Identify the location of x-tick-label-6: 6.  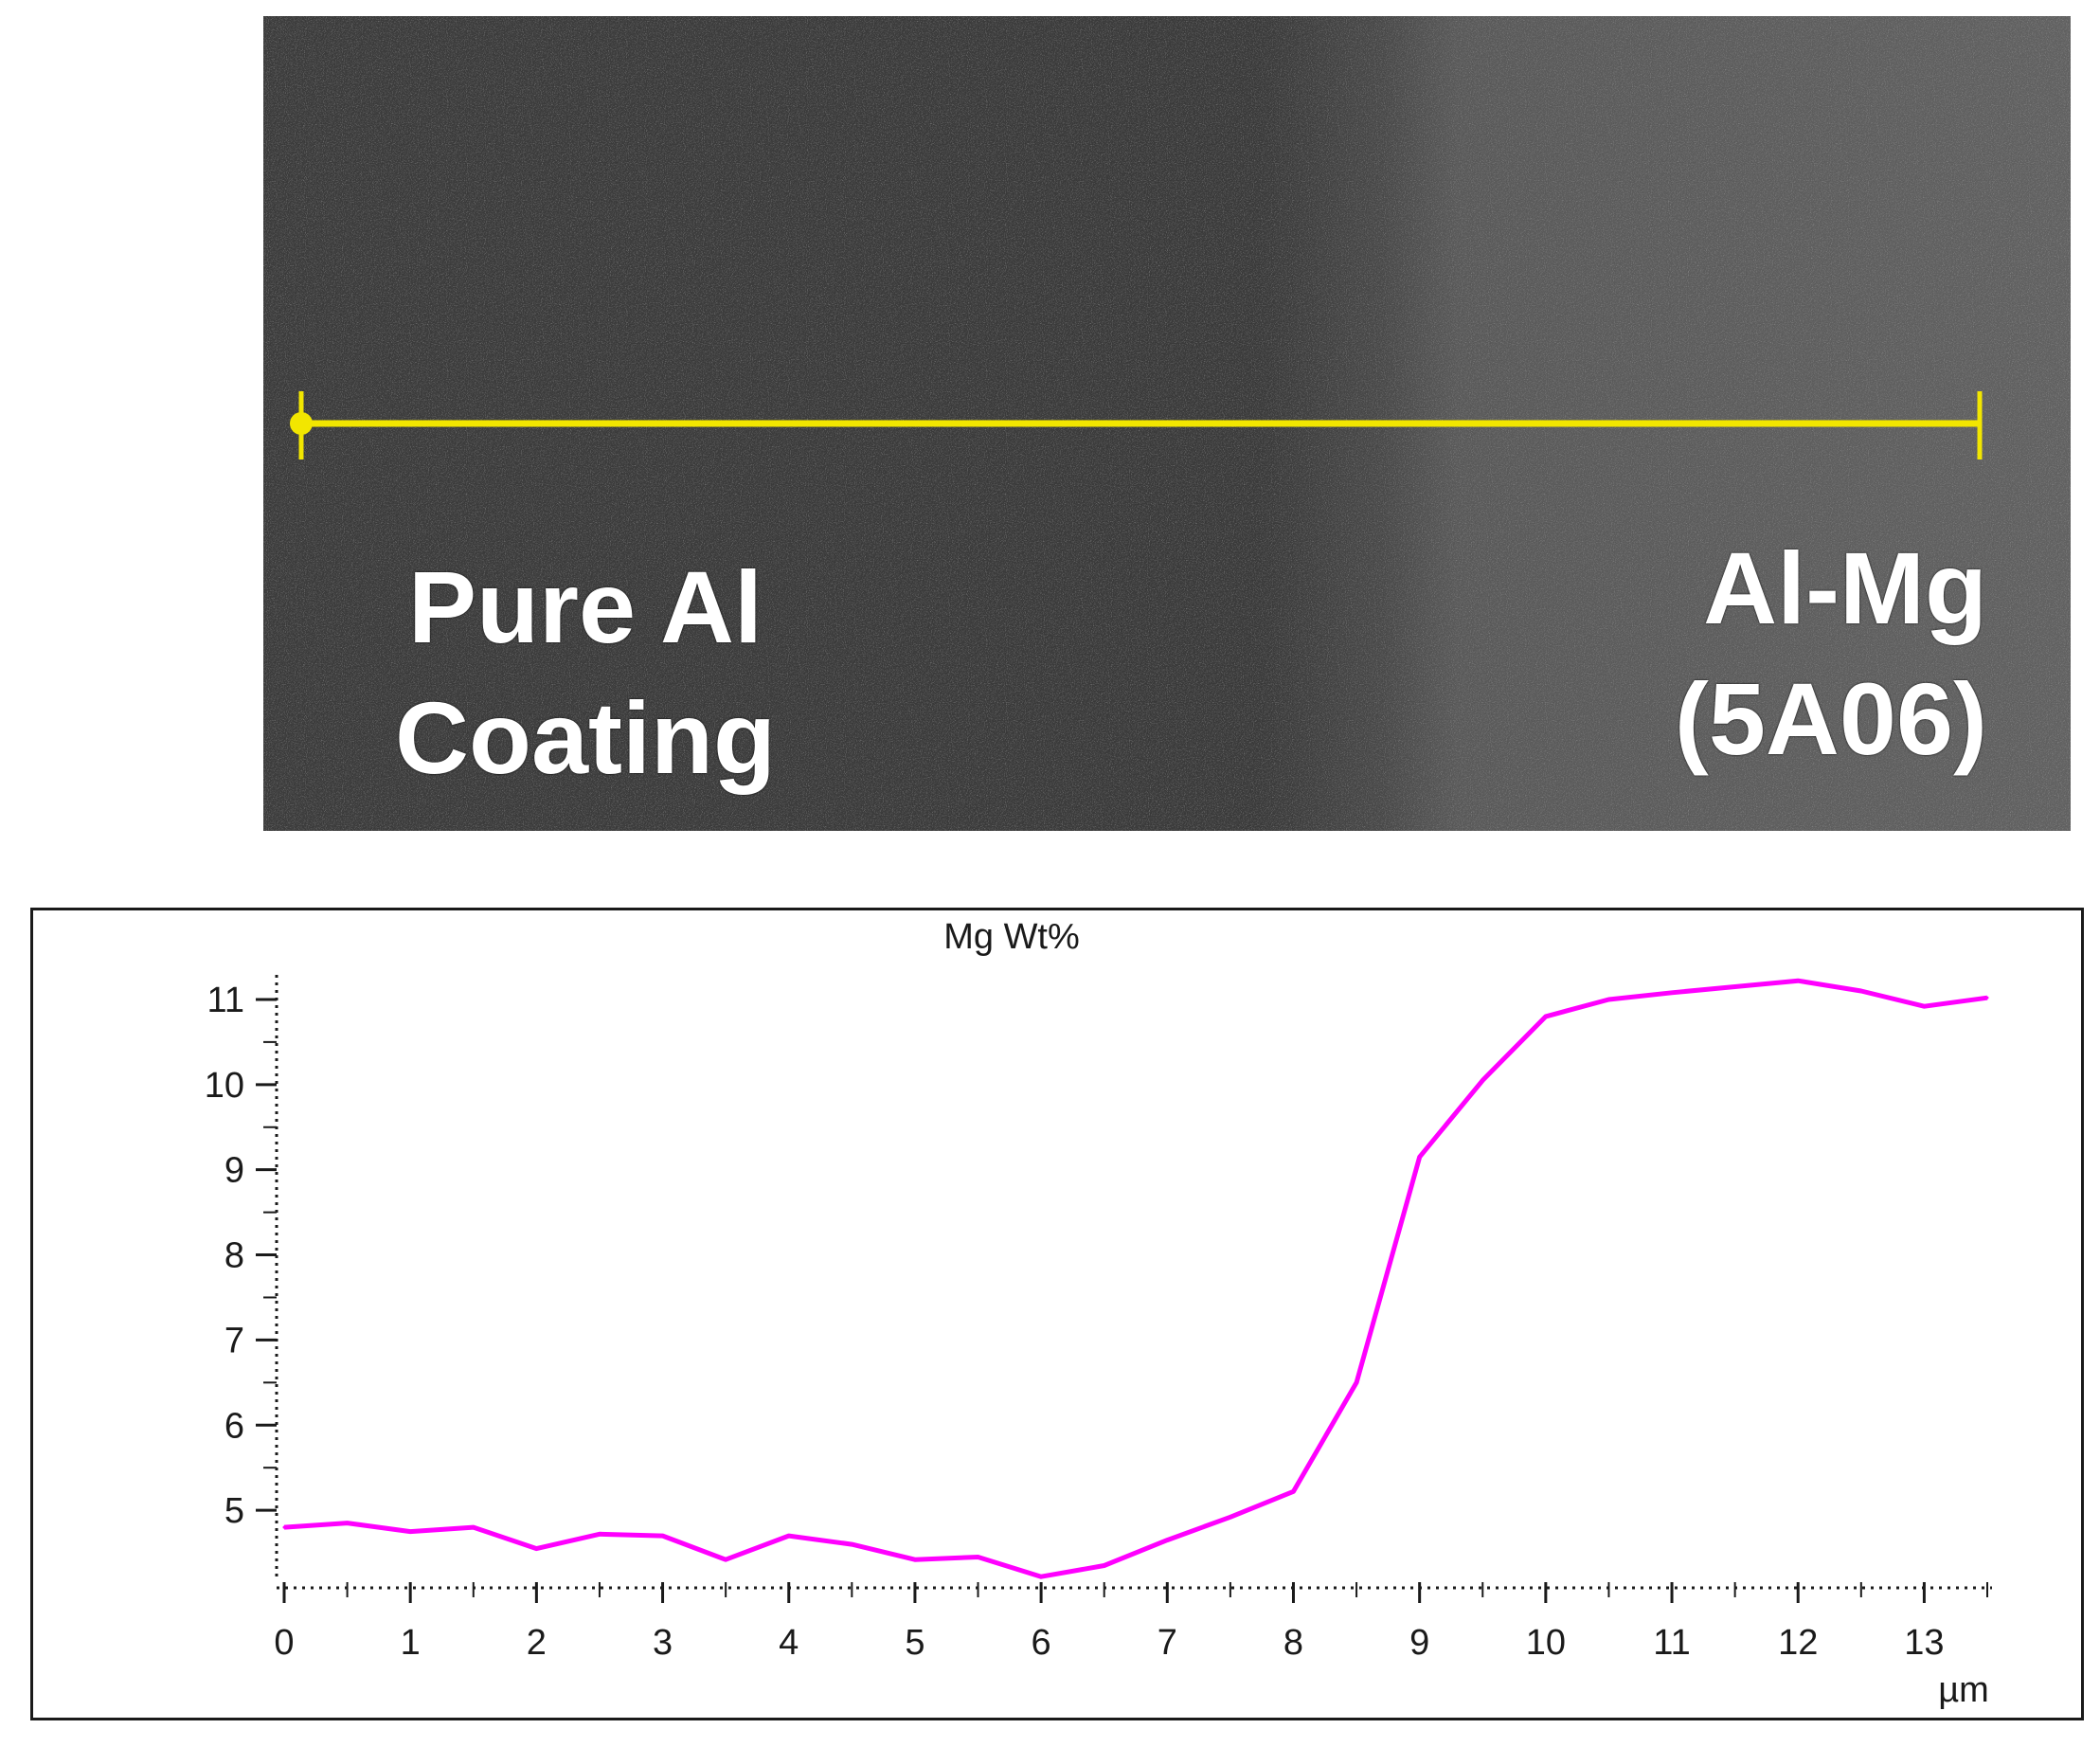
(1041, 1643).